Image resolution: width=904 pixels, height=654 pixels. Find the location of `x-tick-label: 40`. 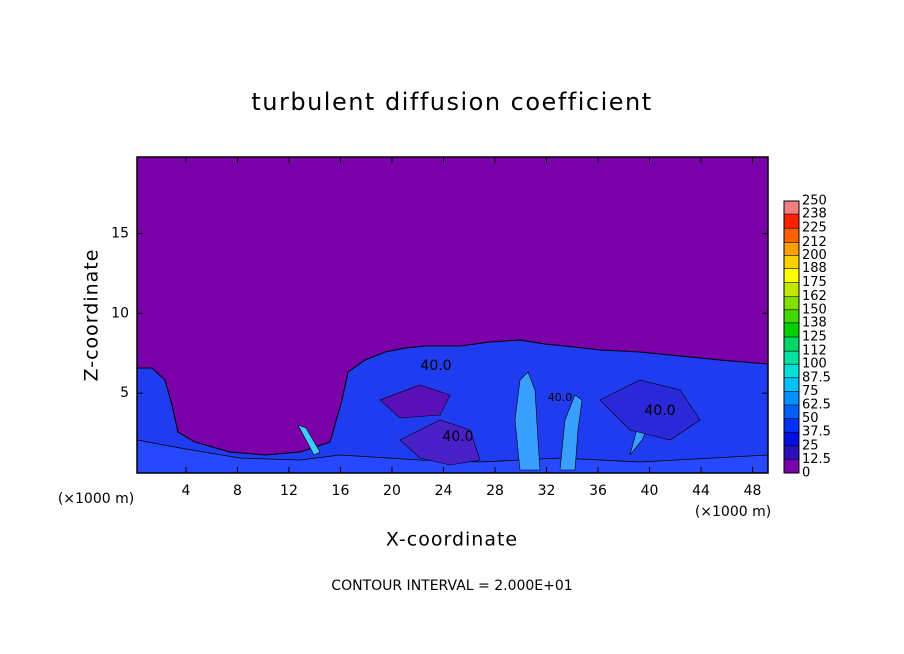

x-tick-label: 40 is located at coordinates (650, 491).